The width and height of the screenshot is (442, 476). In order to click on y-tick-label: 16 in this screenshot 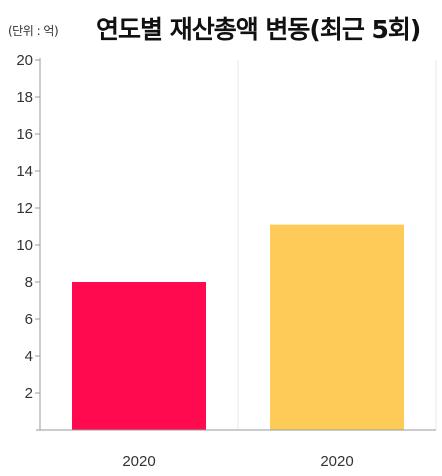, I will do `click(24, 134)`.